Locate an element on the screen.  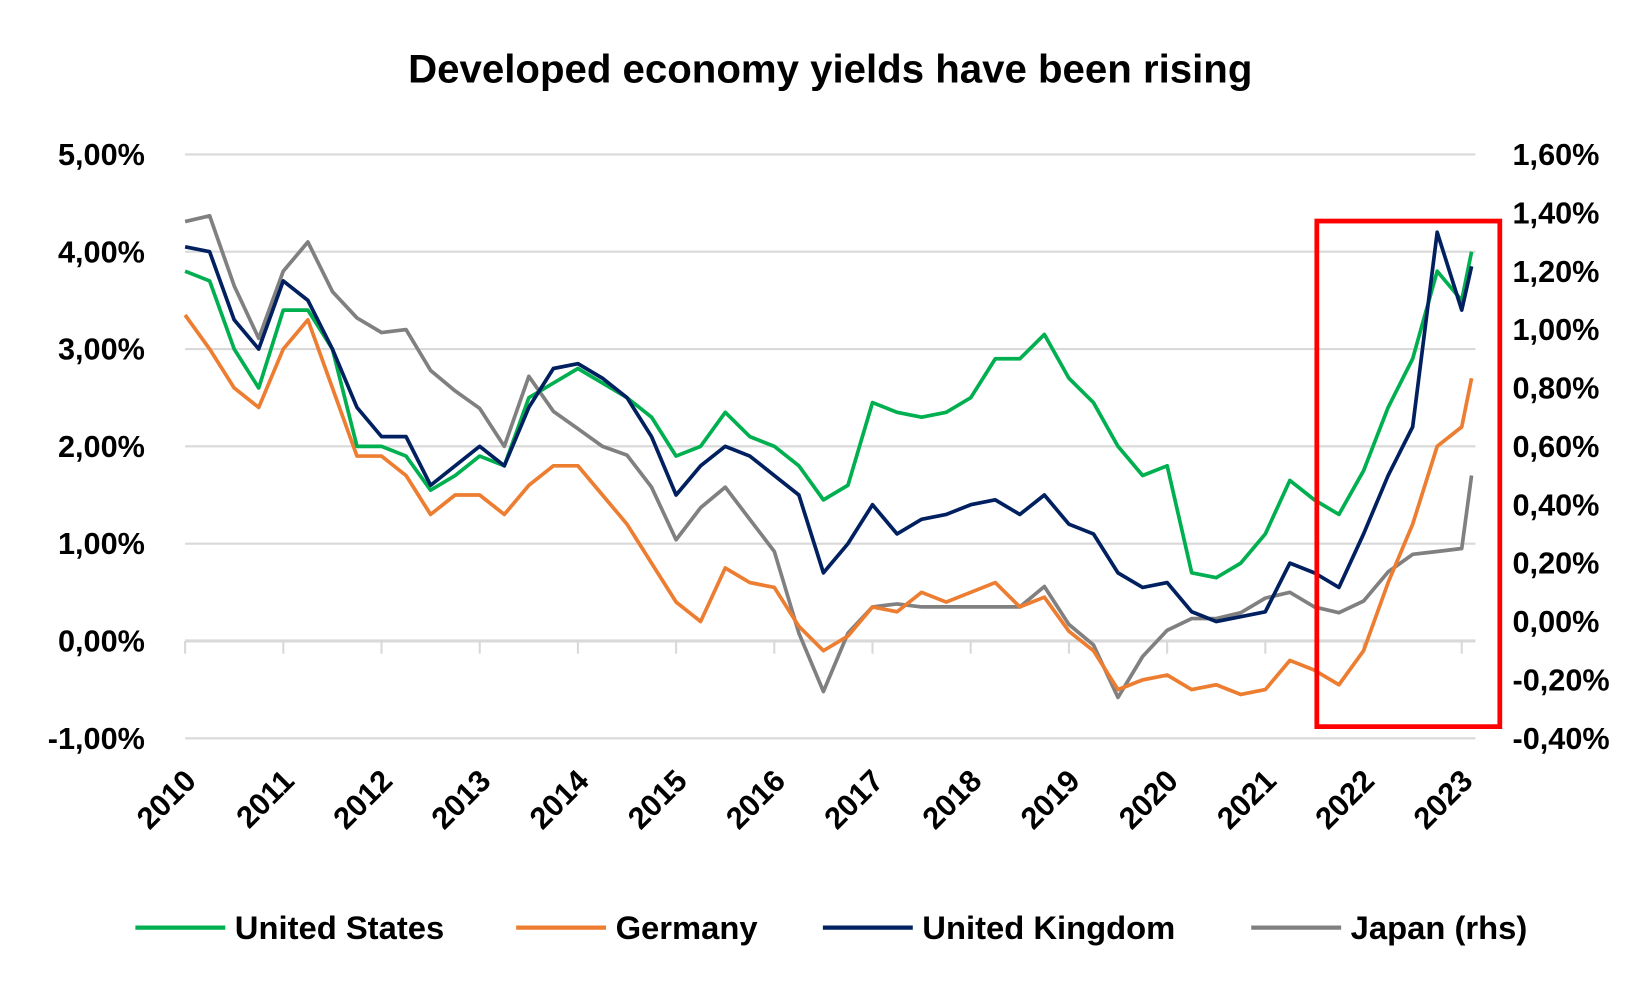
y-right-tick-label: 0,40% is located at coordinates (1556, 505).